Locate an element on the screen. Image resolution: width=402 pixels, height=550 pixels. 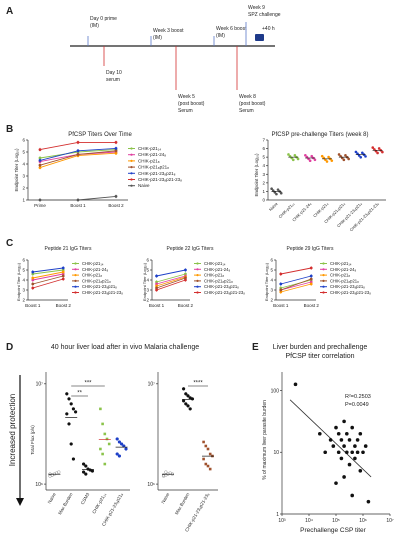
panel-c3-plot: 2 3 4 5 6 Boost 1 Boost 2 is located at coordinates (294, 283).